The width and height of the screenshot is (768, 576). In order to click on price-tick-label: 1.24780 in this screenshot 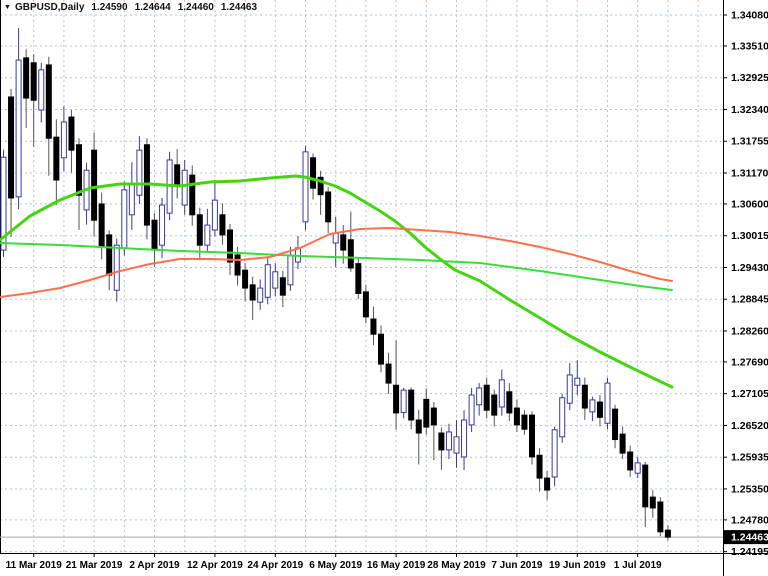, I will do `click(749, 520)`.